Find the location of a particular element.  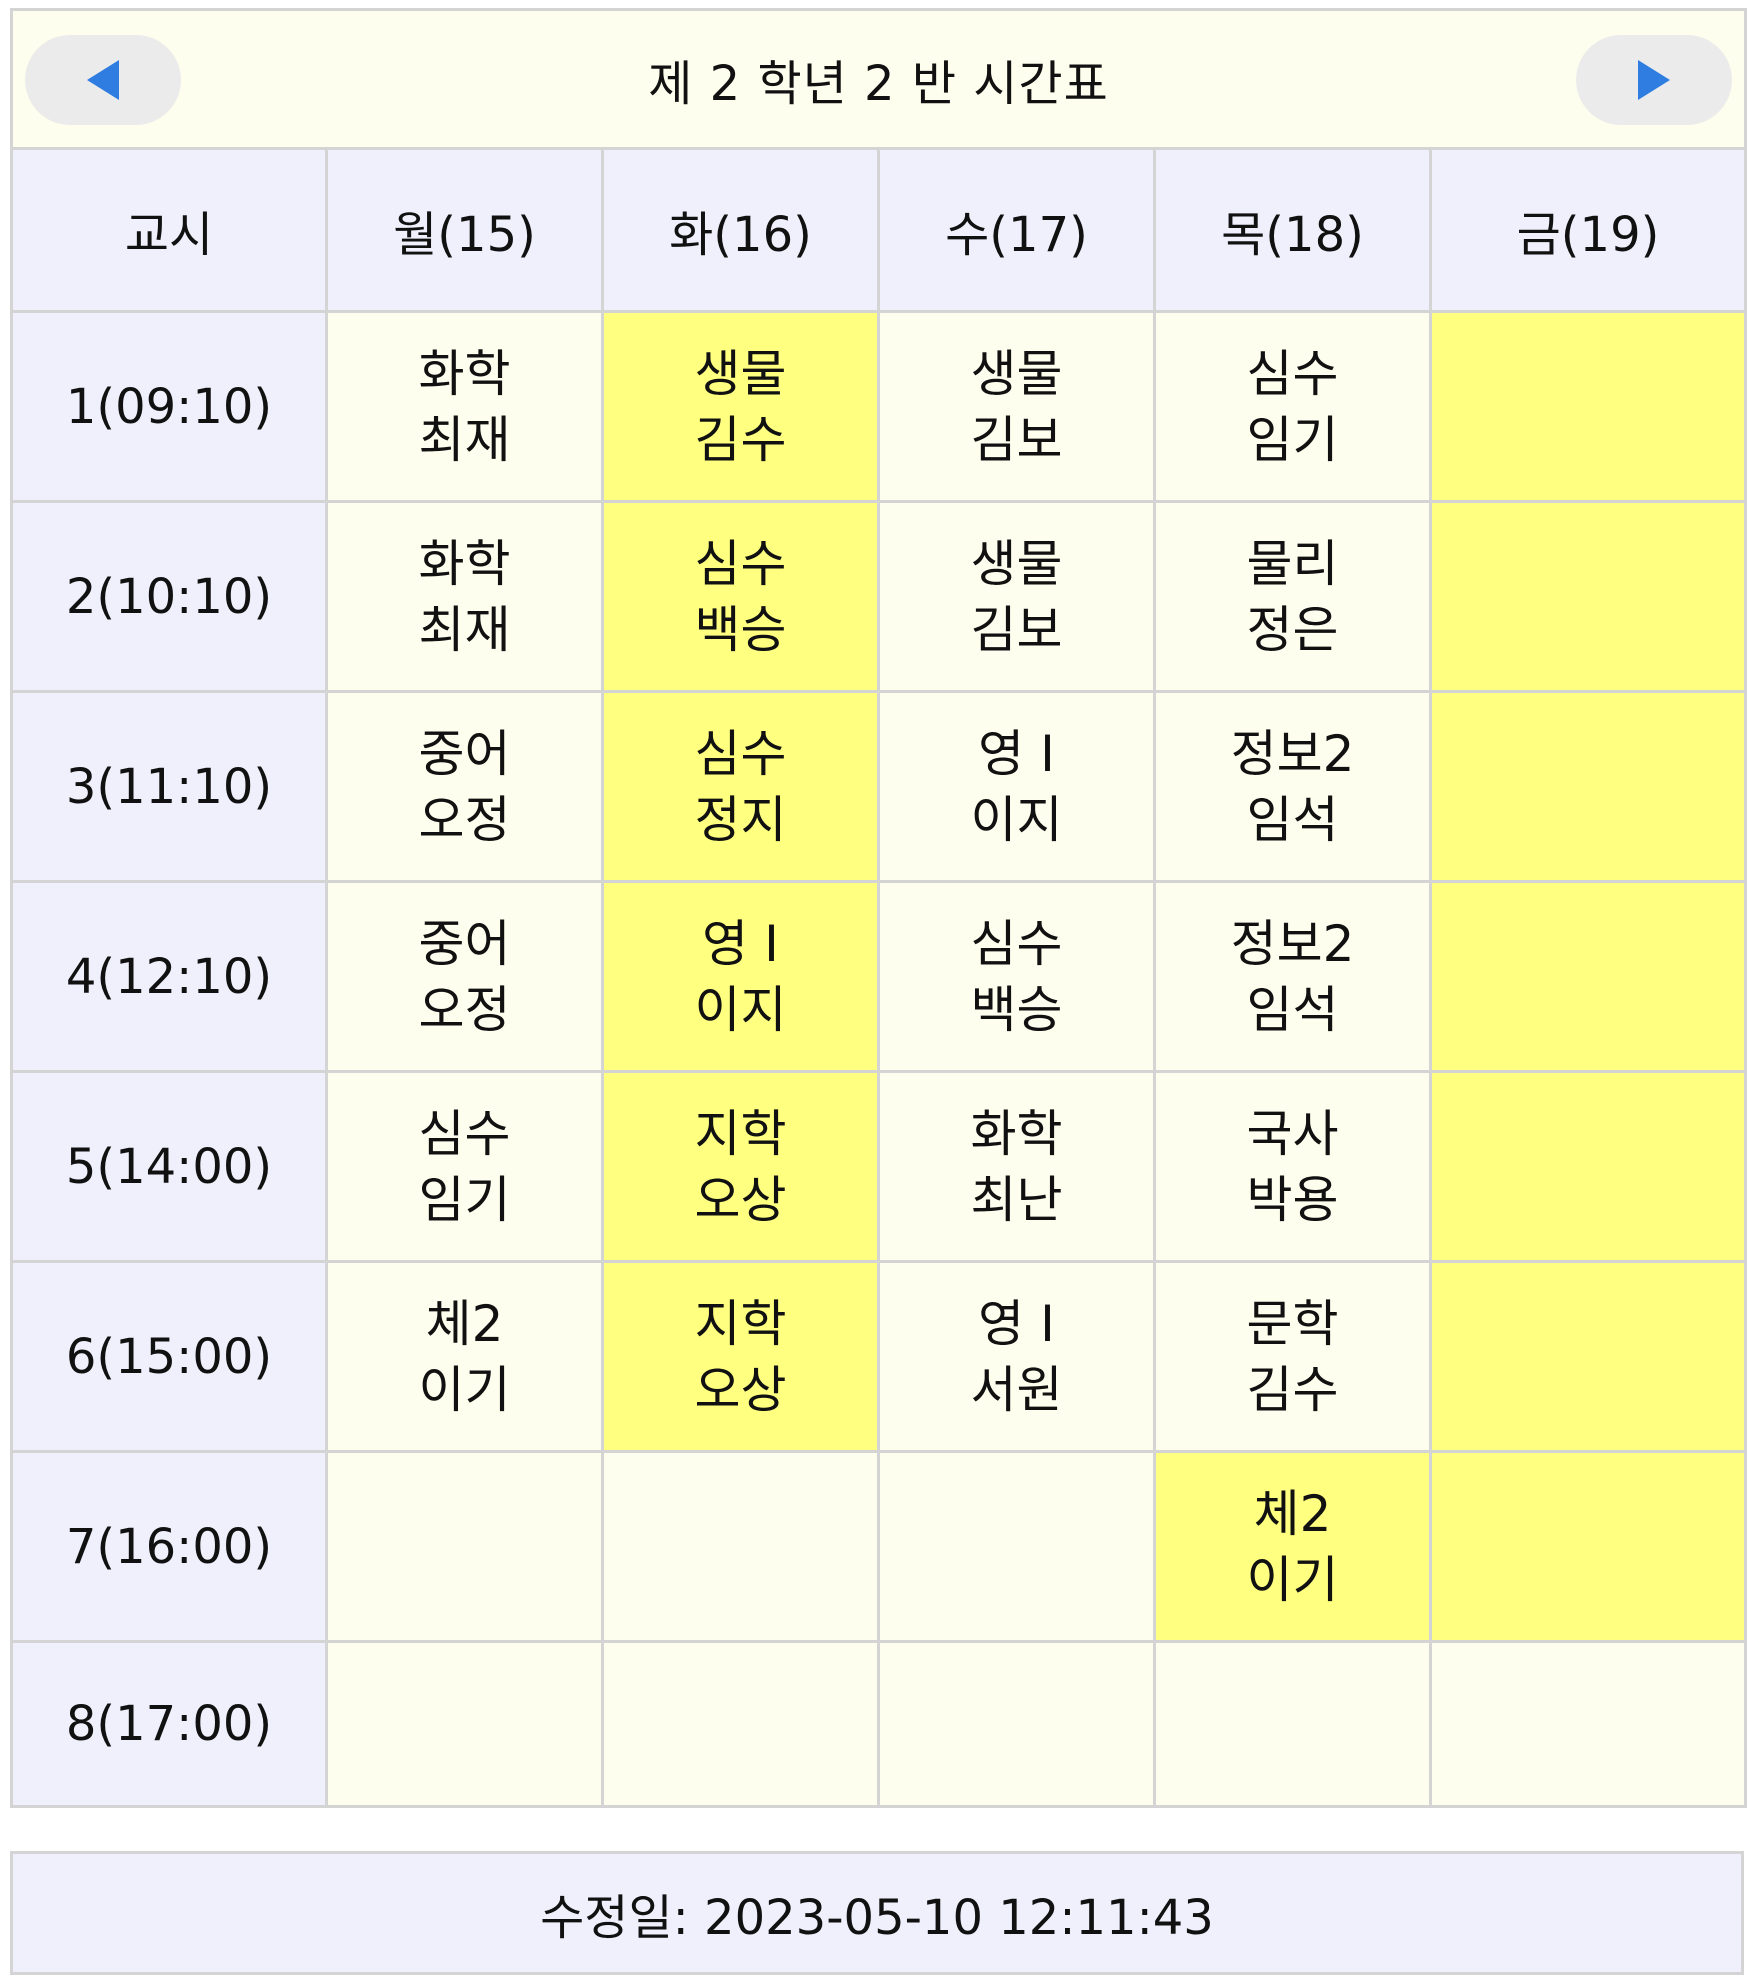

column-header-row: 교시 월(15) 화(16) 수(17) 목(18) 금(19) is located at coordinates (878, 230).